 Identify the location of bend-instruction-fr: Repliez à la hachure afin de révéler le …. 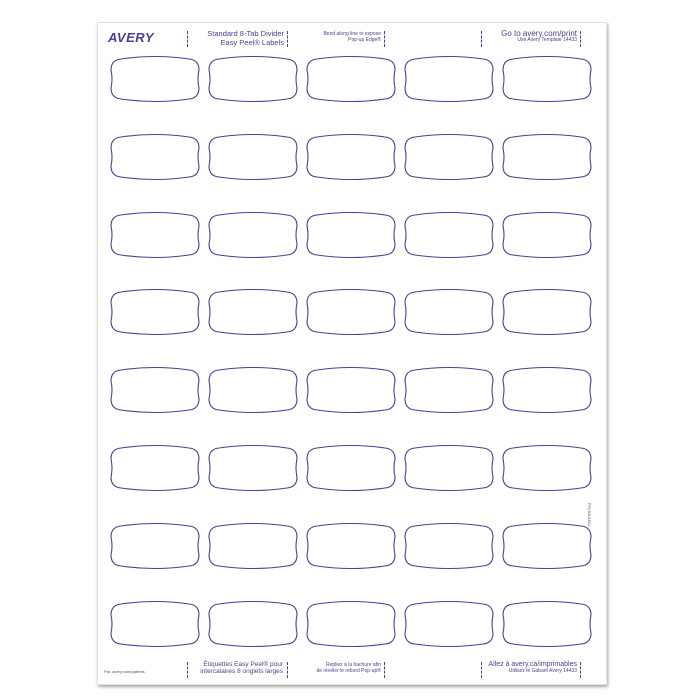
(334, 668).